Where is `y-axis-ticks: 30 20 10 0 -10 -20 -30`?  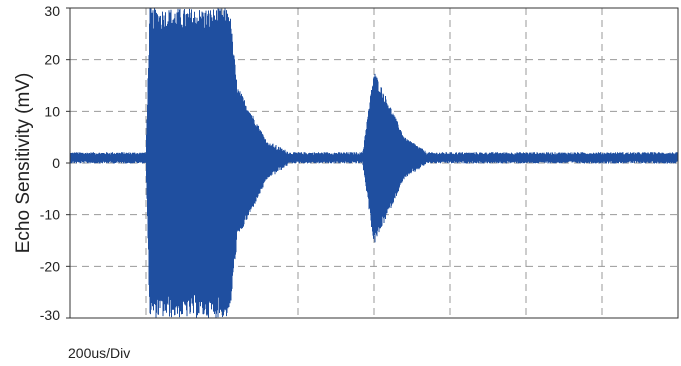 y-axis-ticks: 30 20 10 0 -10 -20 -30 is located at coordinates (55, 163).